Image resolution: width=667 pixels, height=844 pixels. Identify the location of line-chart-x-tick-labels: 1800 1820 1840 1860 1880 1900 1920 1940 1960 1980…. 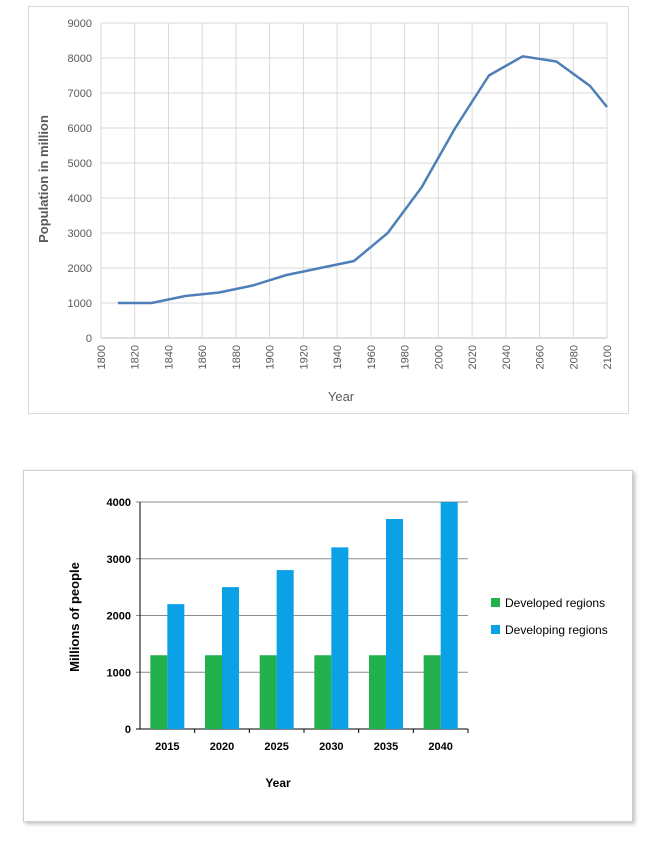
(355, 357).